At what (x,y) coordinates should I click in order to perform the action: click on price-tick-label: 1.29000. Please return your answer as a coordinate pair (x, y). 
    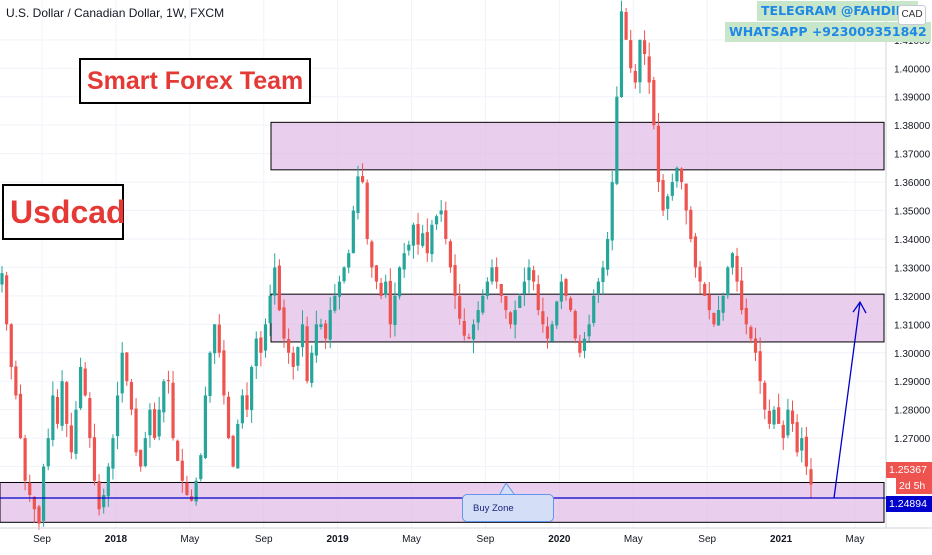
    Looking at the image, I should click on (912, 382).